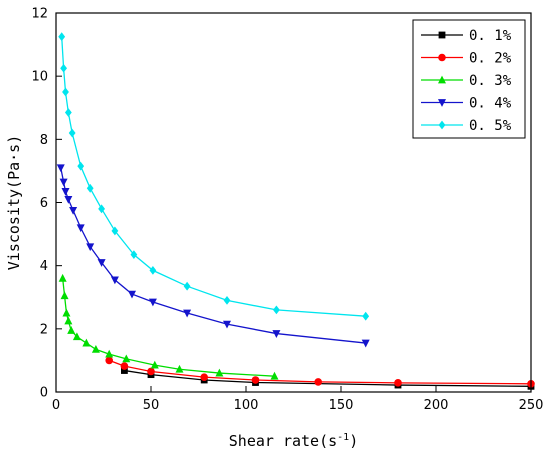 The height and width of the screenshot is (455, 550). What do you see at coordinates (341, 405) in the screenshot?
I see `x-tick-label-150: 150` at bounding box center [341, 405].